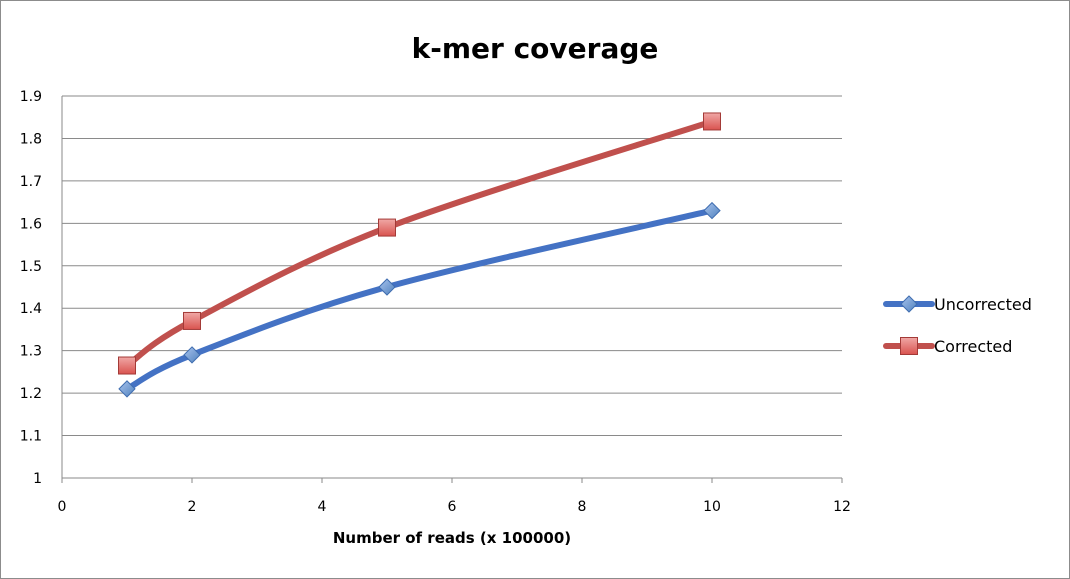 The height and width of the screenshot is (579, 1070). What do you see at coordinates (322, 507) in the screenshot?
I see `x-tick-label: 4` at bounding box center [322, 507].